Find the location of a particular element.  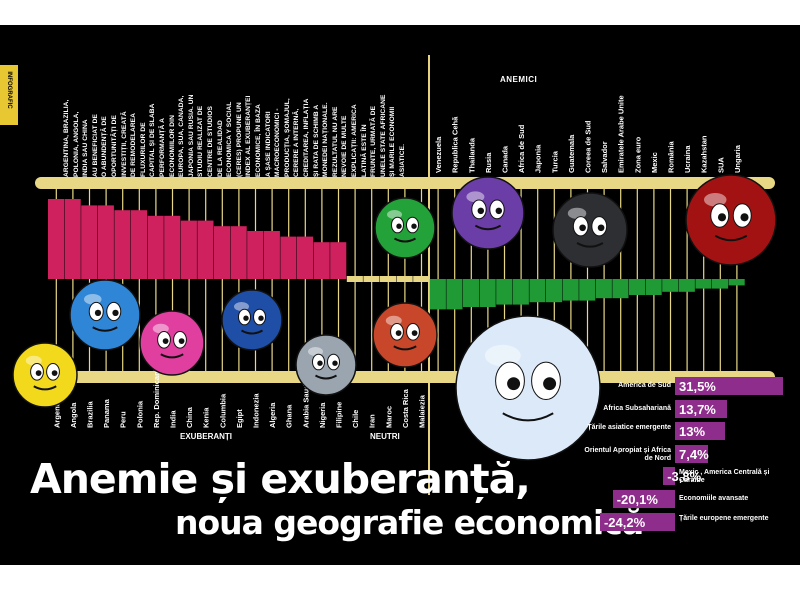

top-rail is located at coordinates (405, 183).